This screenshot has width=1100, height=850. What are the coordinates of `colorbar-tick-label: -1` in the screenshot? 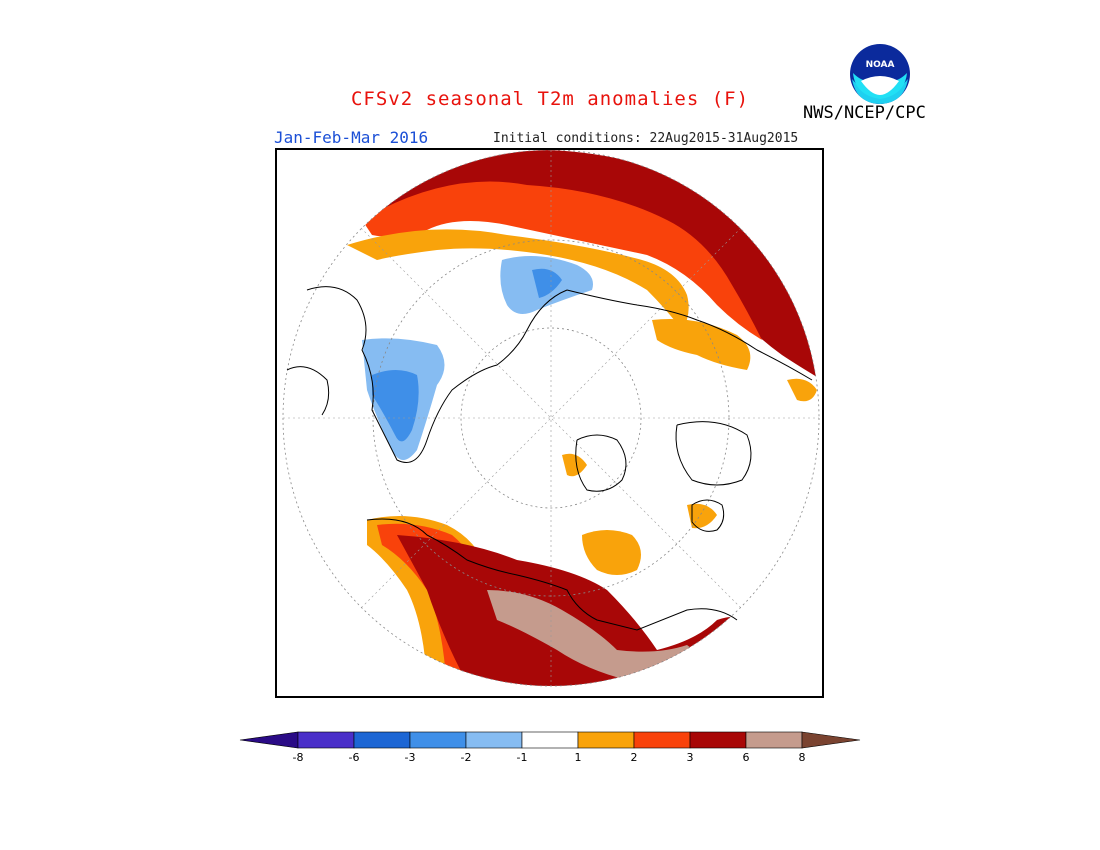 It's located at (522, 757).